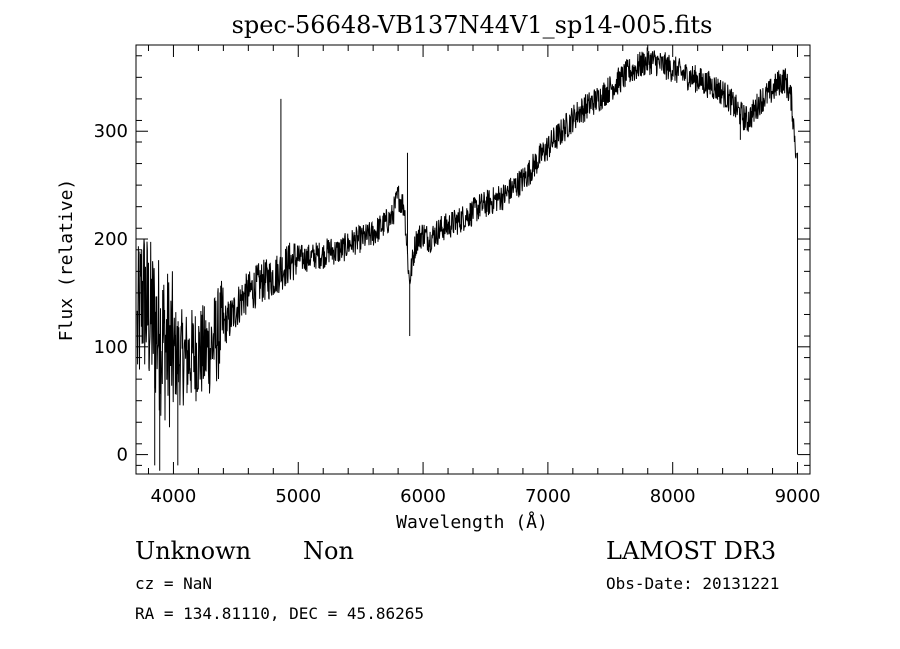 Image resolution: width=900 pixels, height=649 pixels. I want to click on y-tick-label: 200, so click(111, 239).